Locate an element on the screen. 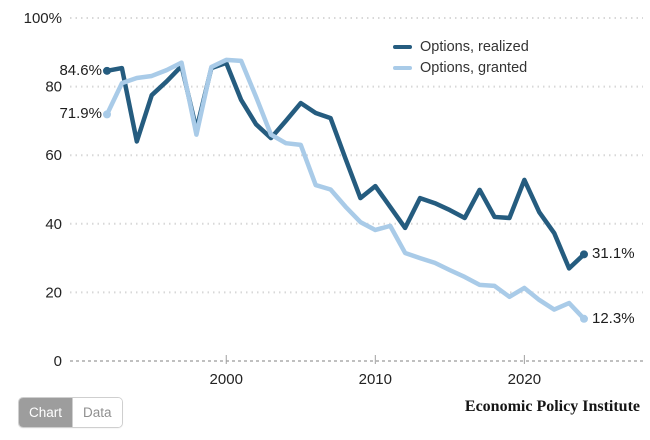 The height and width of the screenshot is (440, 650). y-axis-tick-label: 20 is located at coordinates (53, 292).